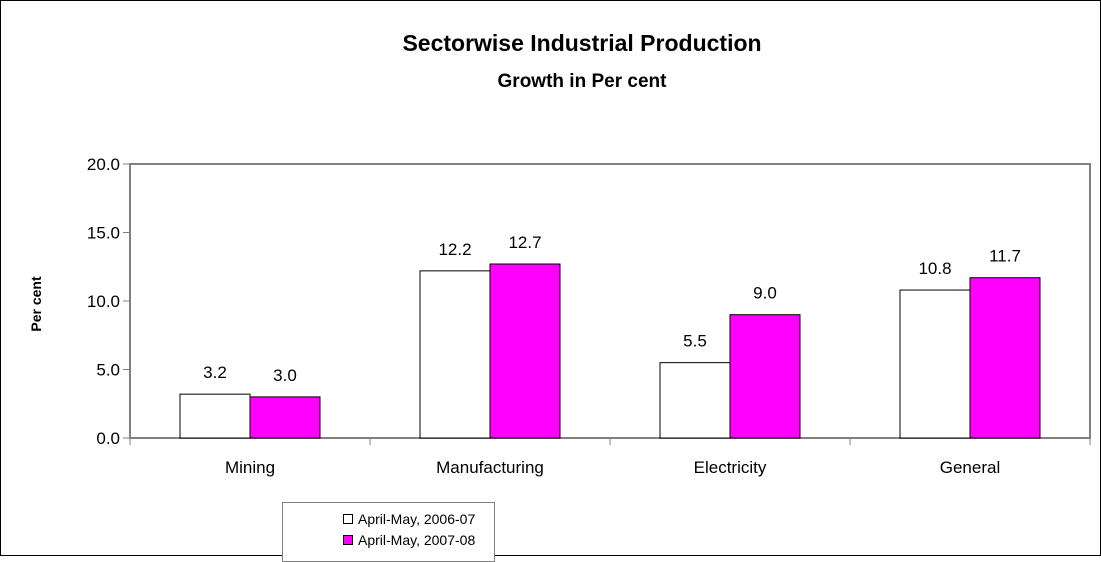  I want to click on legend-label-series-1: April-May, 2006-07, so click(417, 519).